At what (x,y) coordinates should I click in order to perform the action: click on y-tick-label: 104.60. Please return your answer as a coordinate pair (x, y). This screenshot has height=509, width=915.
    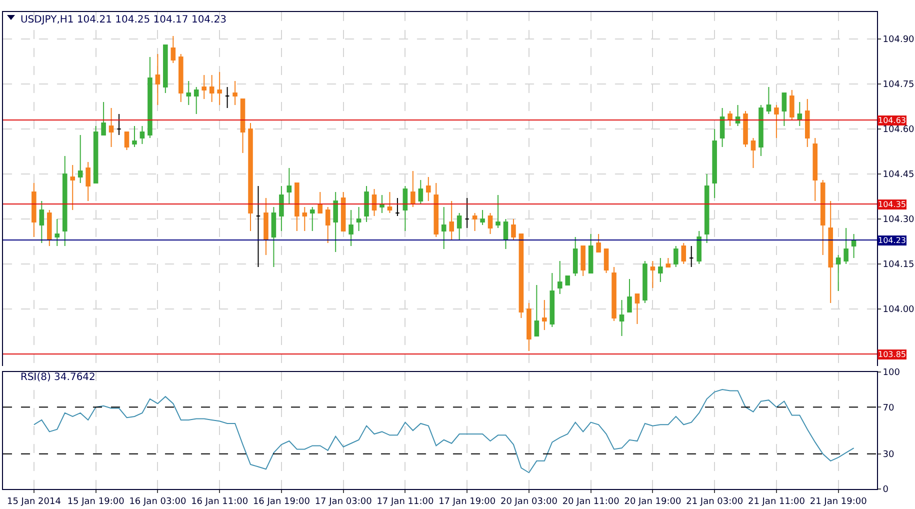
    Looking at the image, I should click on (898, 130).